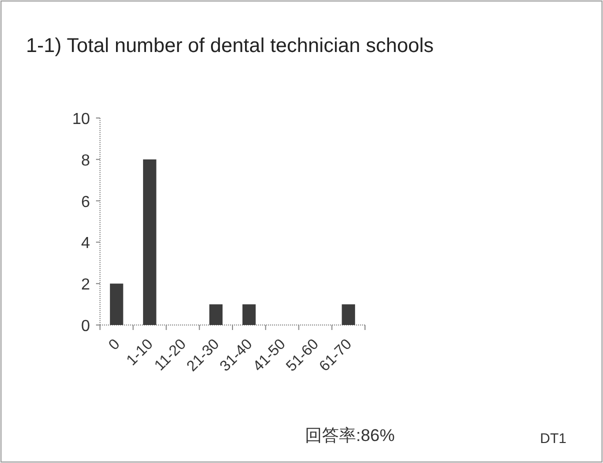  I want to click on x-tick-label: 0, so click(114, 345).